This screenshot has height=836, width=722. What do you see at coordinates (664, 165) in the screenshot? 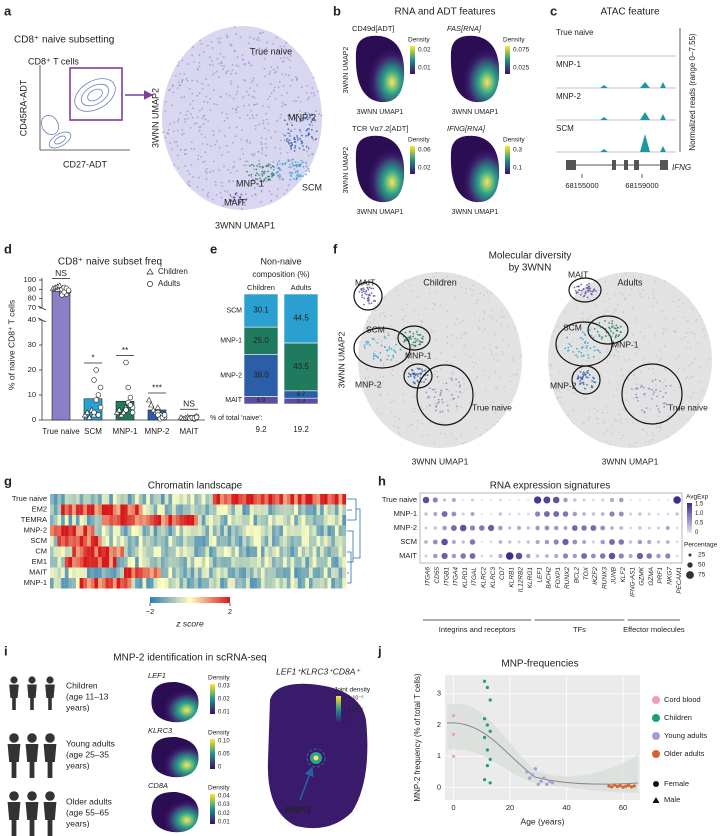
I see `exon` at bounding box center [664, 165].